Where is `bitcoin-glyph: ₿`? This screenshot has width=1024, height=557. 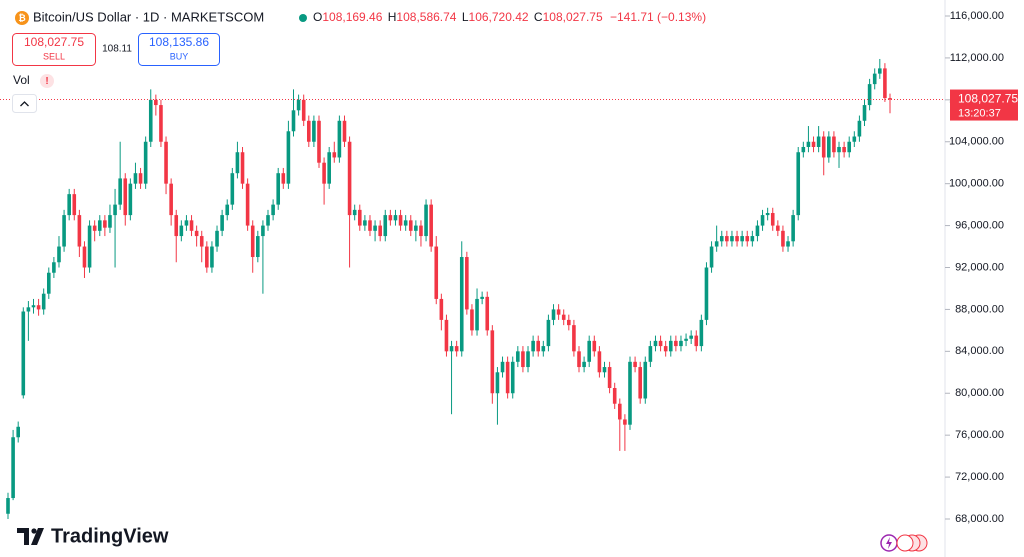 bitcoin-glyph: ₿ is located at coordinates (21, 18).